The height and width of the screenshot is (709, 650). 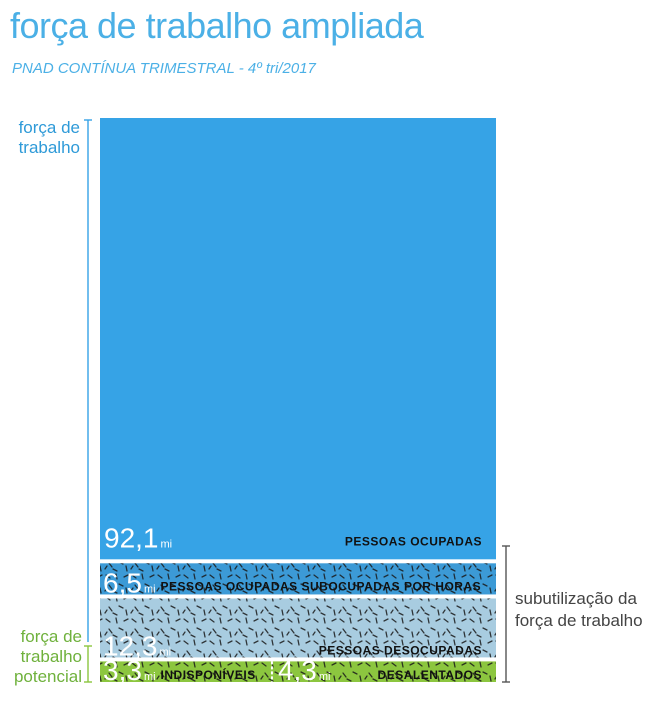 What do you see at coordinates (430, 675) in the screenshot?
I see `segment-name-4: DESALENTADOS` at bounding box center [430, 675].